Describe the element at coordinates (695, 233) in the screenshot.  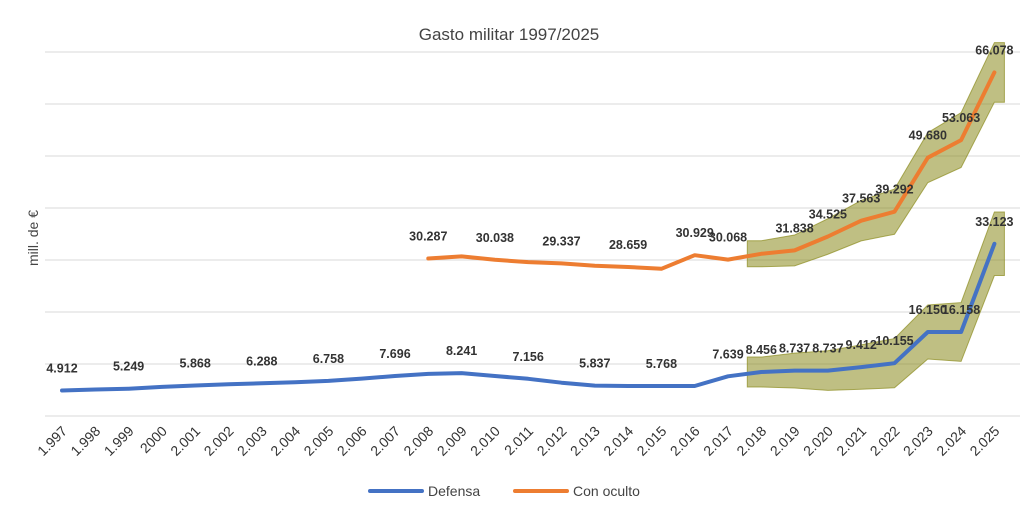
I see `data-label: 30.929` at that location.